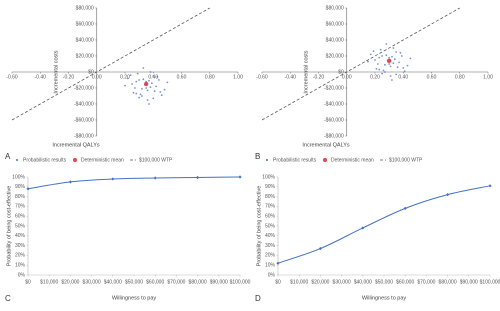  What do you see at coordinates (335, 40) in the screenshot?
I see `y-tick-label: $40,000` at bounding box center [335, 40].